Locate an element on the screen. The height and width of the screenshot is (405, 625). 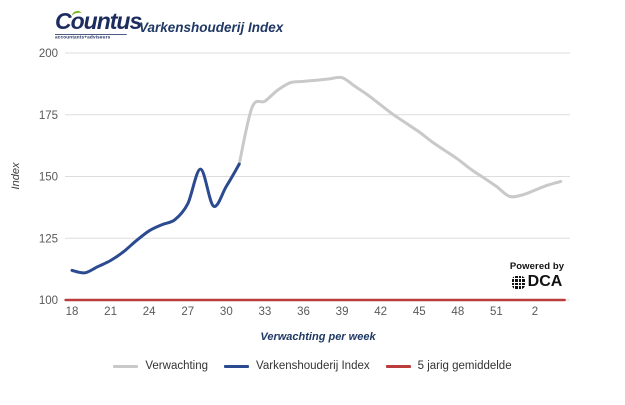
x-tick-label-42: 42 is located at coordinates (380, 312).